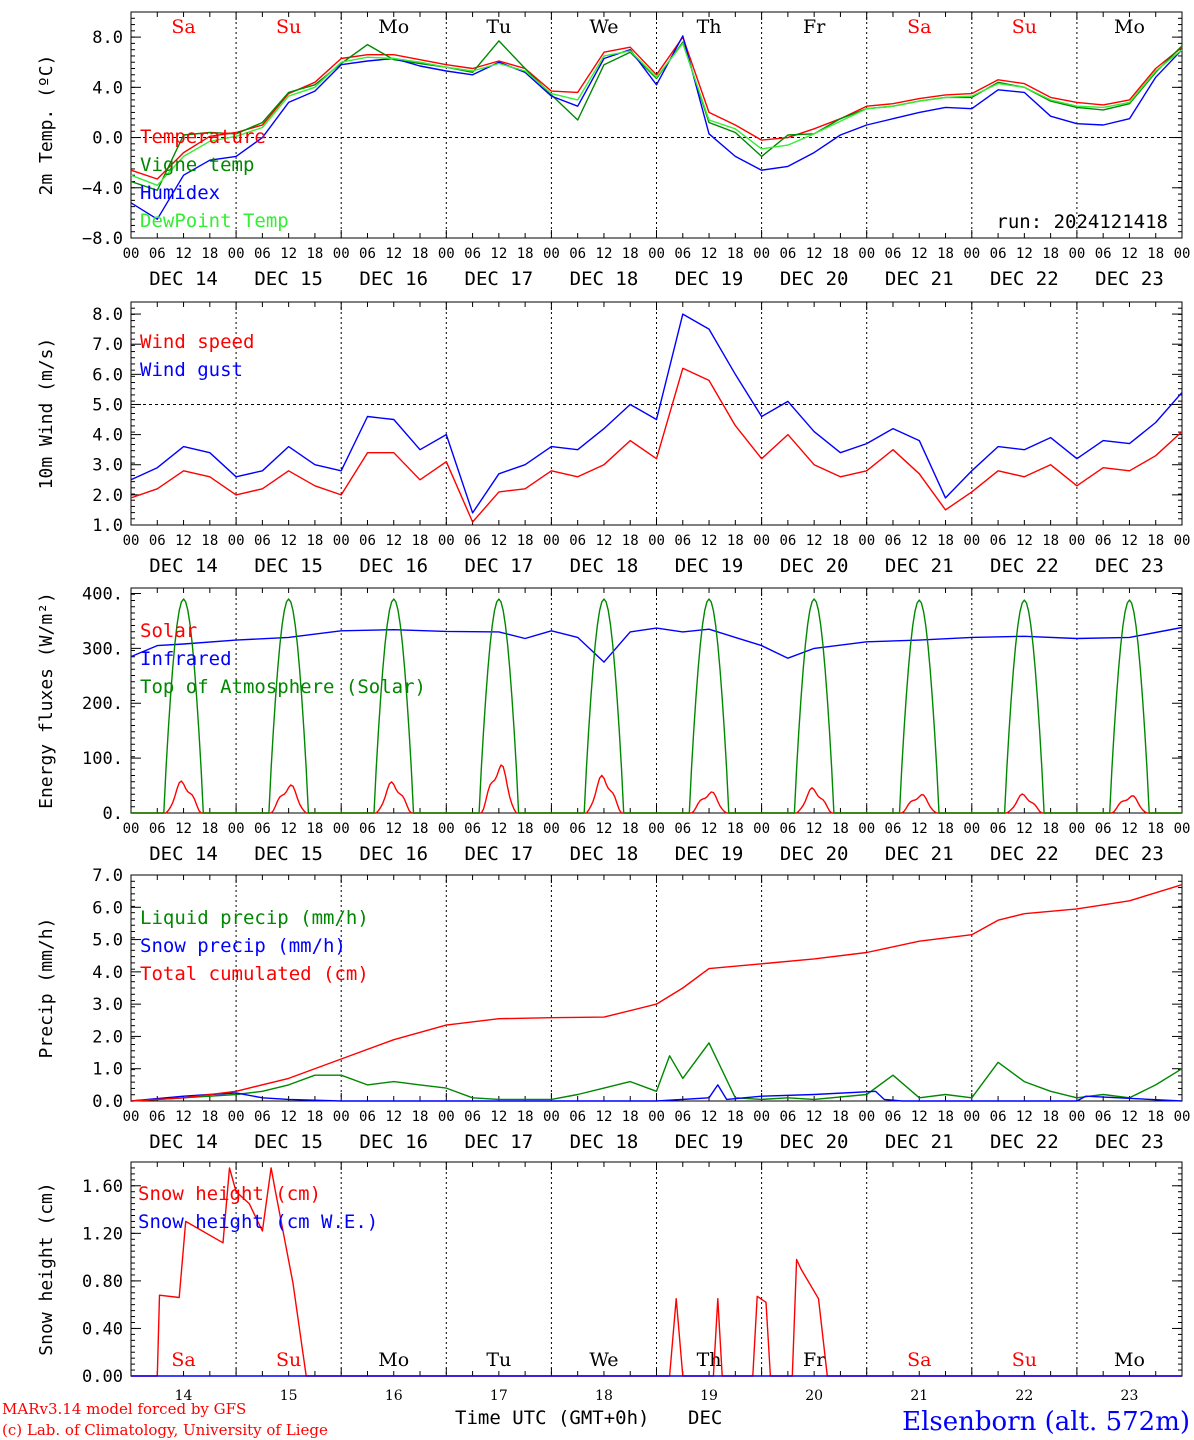 The image size is (1194, 1440). Describe the element at coordinates (498, 1360) in the screenshot. I see `weekday-label: Tu` at that location.